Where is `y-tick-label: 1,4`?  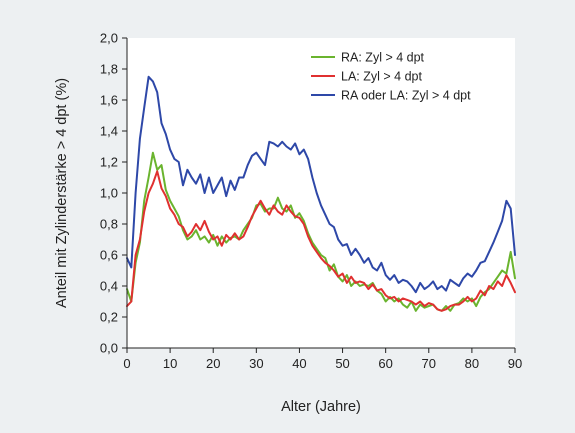 y-tick-label: 1,4 is located at coordinates (109, 131).